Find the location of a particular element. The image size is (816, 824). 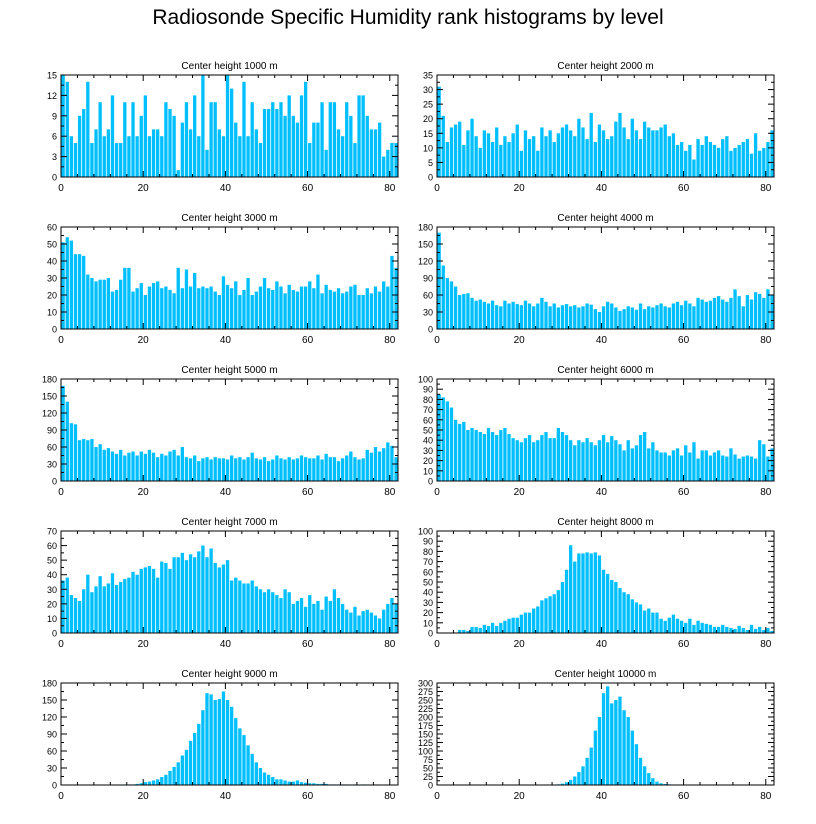

panel-title: Center height 5000 m is located at coordinates (229, 370).